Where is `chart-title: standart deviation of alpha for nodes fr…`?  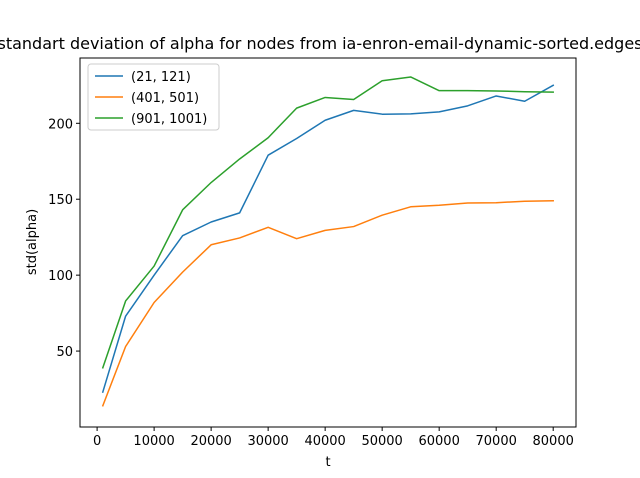
chart-title: standart deviation of alpha for nodes fr… is located at coordinates (320, 43).